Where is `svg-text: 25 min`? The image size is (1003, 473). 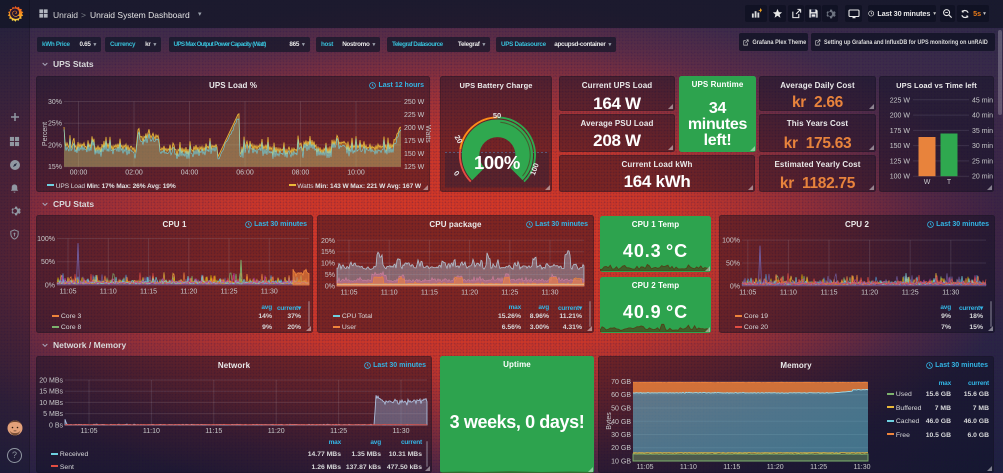 svg-text: 25 min is located at coordinates (982, 161).